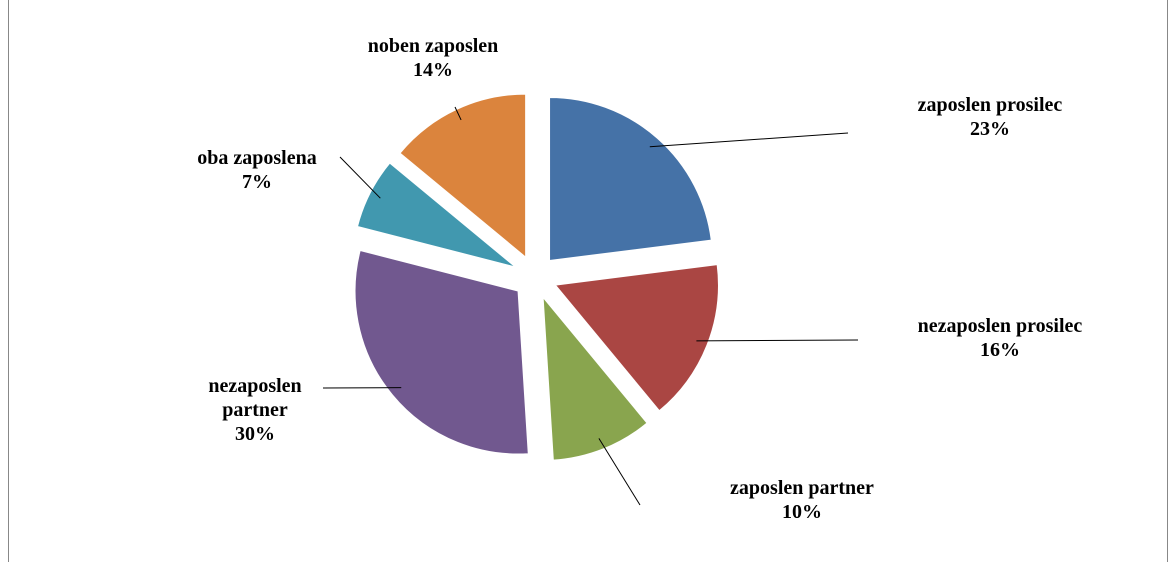  What do you see at coordinates (990, 129) in the screenshot?
I see `value-label: 23%` at bounding box center [990, 129].